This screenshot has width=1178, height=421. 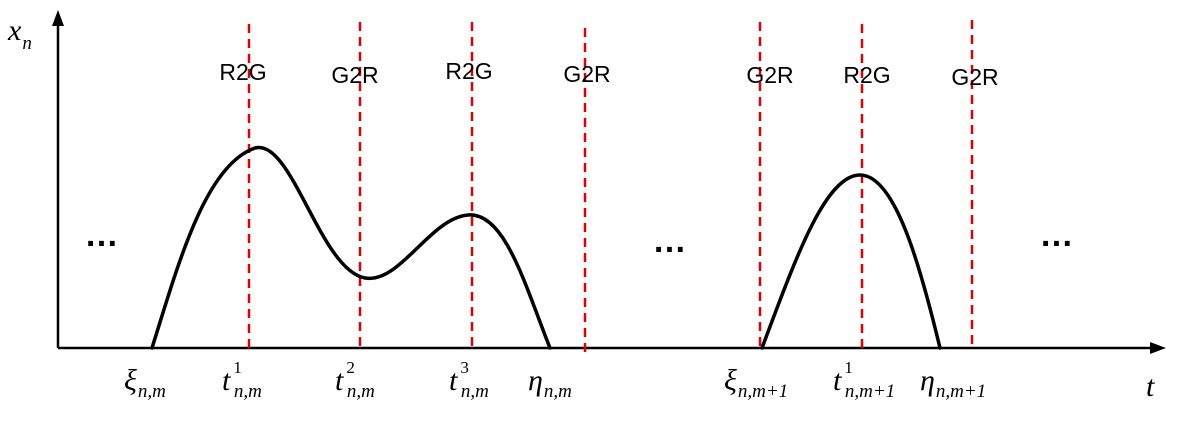 What do you see at coordinates (770, 185) in the screenshot?
I see `signal-line-g2r-3: G2R` at bounding box center [770, 185].